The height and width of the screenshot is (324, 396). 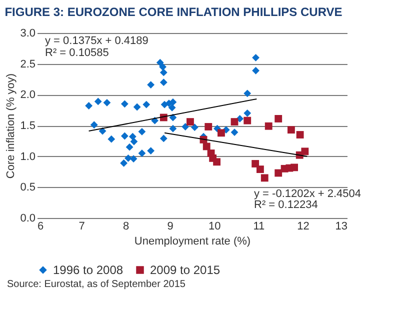 I want to click on x-tick-label: 12, so click(x=303, y=226).